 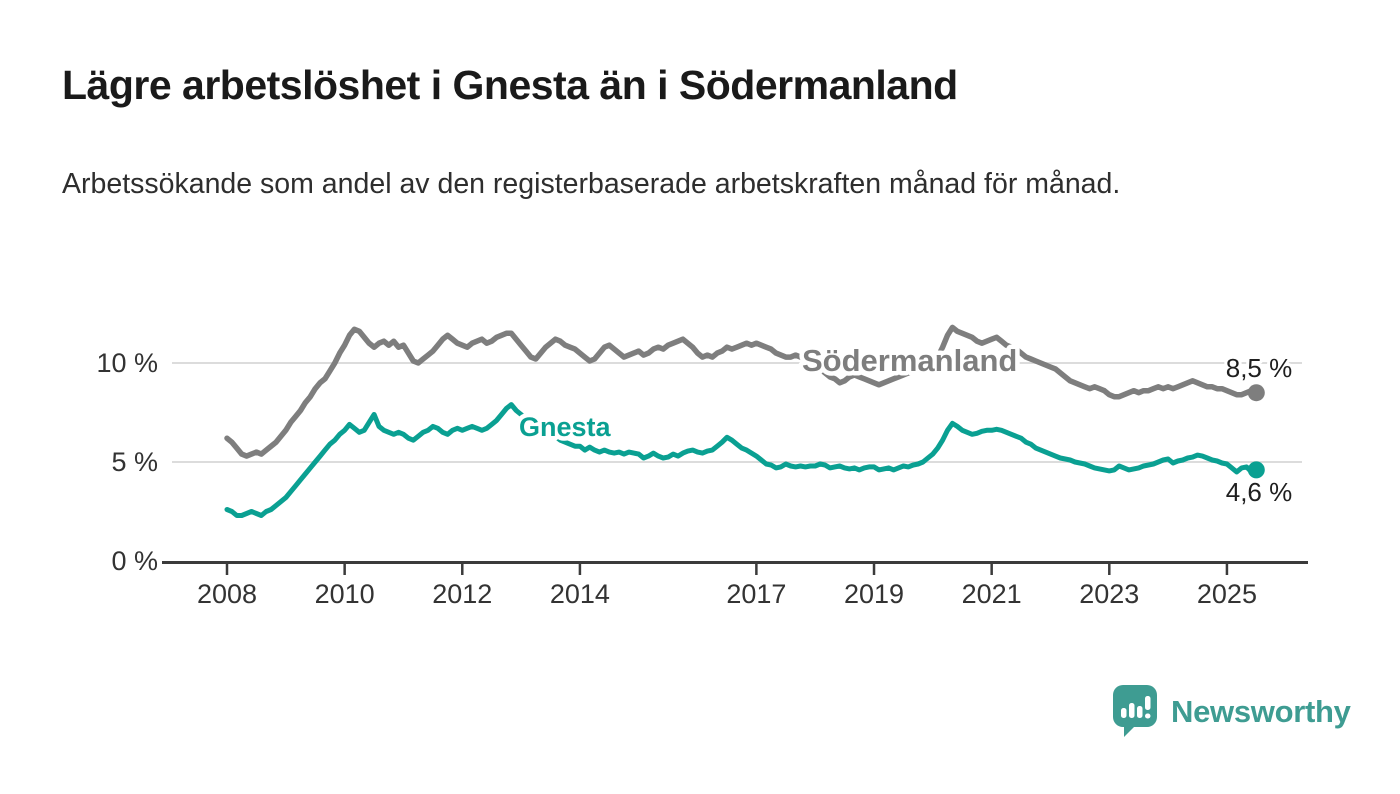 What do you see at coordinates (756, 594) in the screenshot?
I see `x-tick-label: 2017` at bounding box center [756, 594].